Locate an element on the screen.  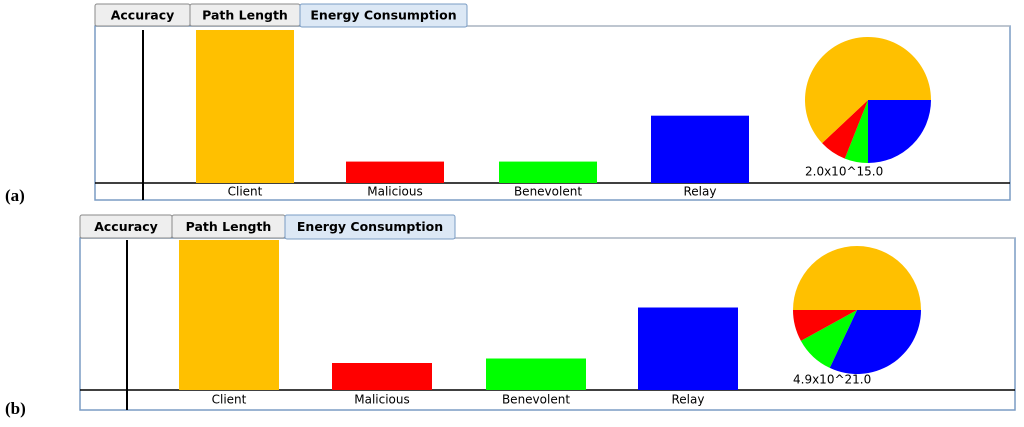
pie-caption: 2.0x10^15.0 is located at coordinates (844, 172).